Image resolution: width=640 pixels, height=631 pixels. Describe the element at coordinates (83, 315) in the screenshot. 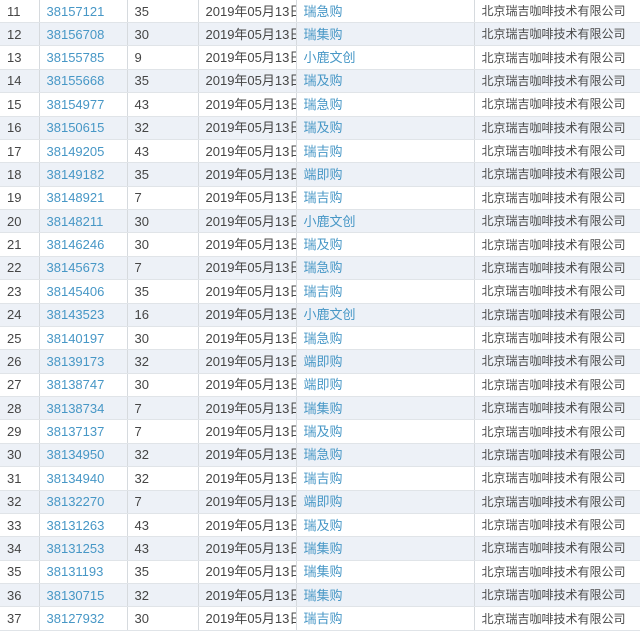

I see `registration-number-link: 38143523` at that location.